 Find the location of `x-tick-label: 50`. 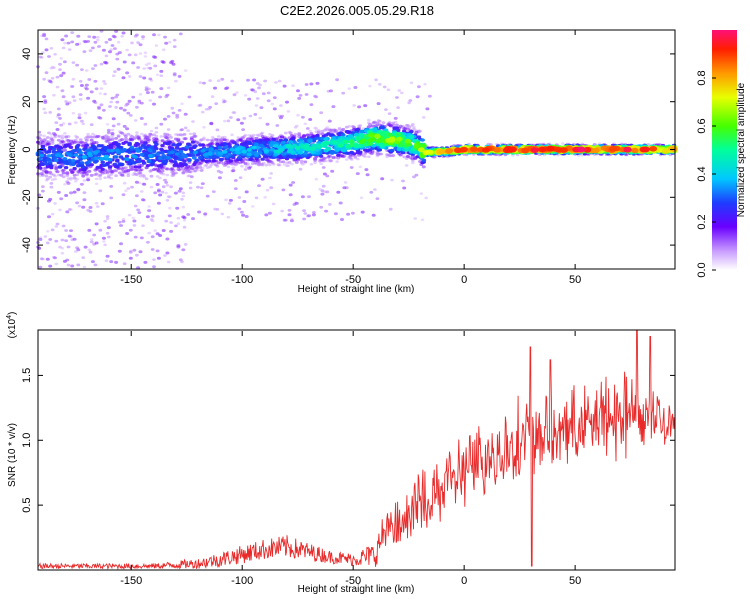

x-tick-label: 50 is located at coordinates (575, 581).